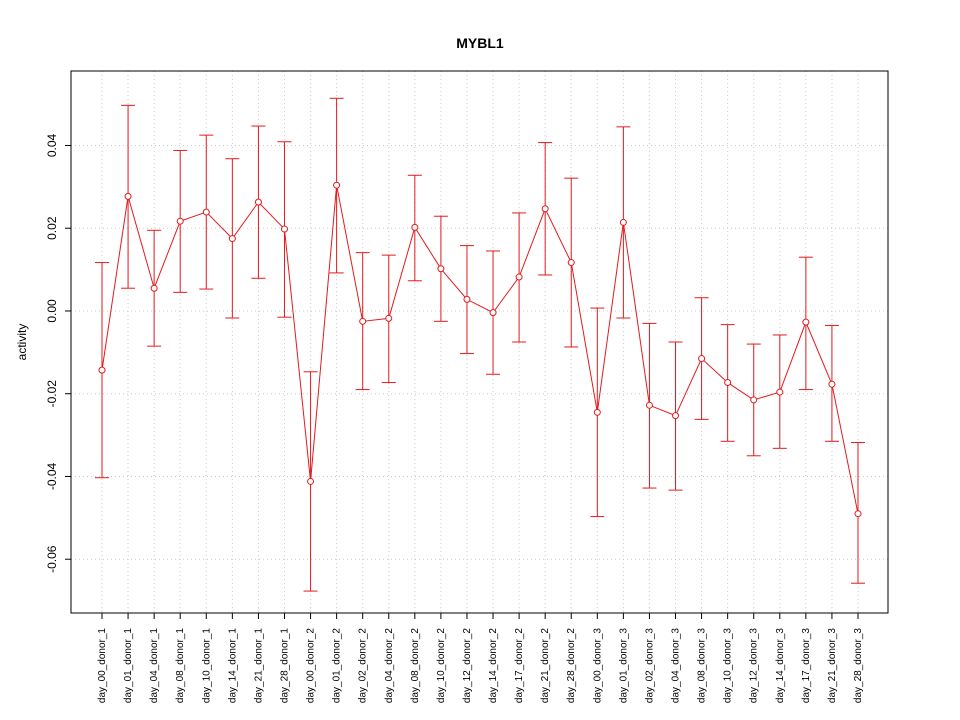  What do you see at coordinates (519, 666) in the screenshot?
I see `x-tick-label: day_17_donor_2` at bounding box center [519, 666].